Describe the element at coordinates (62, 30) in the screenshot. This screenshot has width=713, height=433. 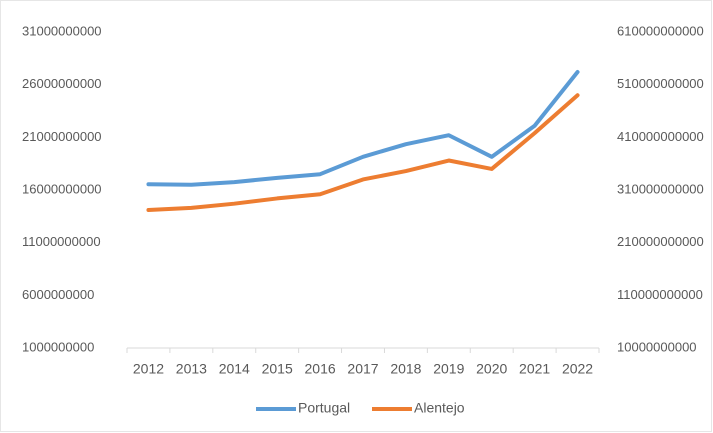
I see `y-tick-label: 31000000000` at that location.